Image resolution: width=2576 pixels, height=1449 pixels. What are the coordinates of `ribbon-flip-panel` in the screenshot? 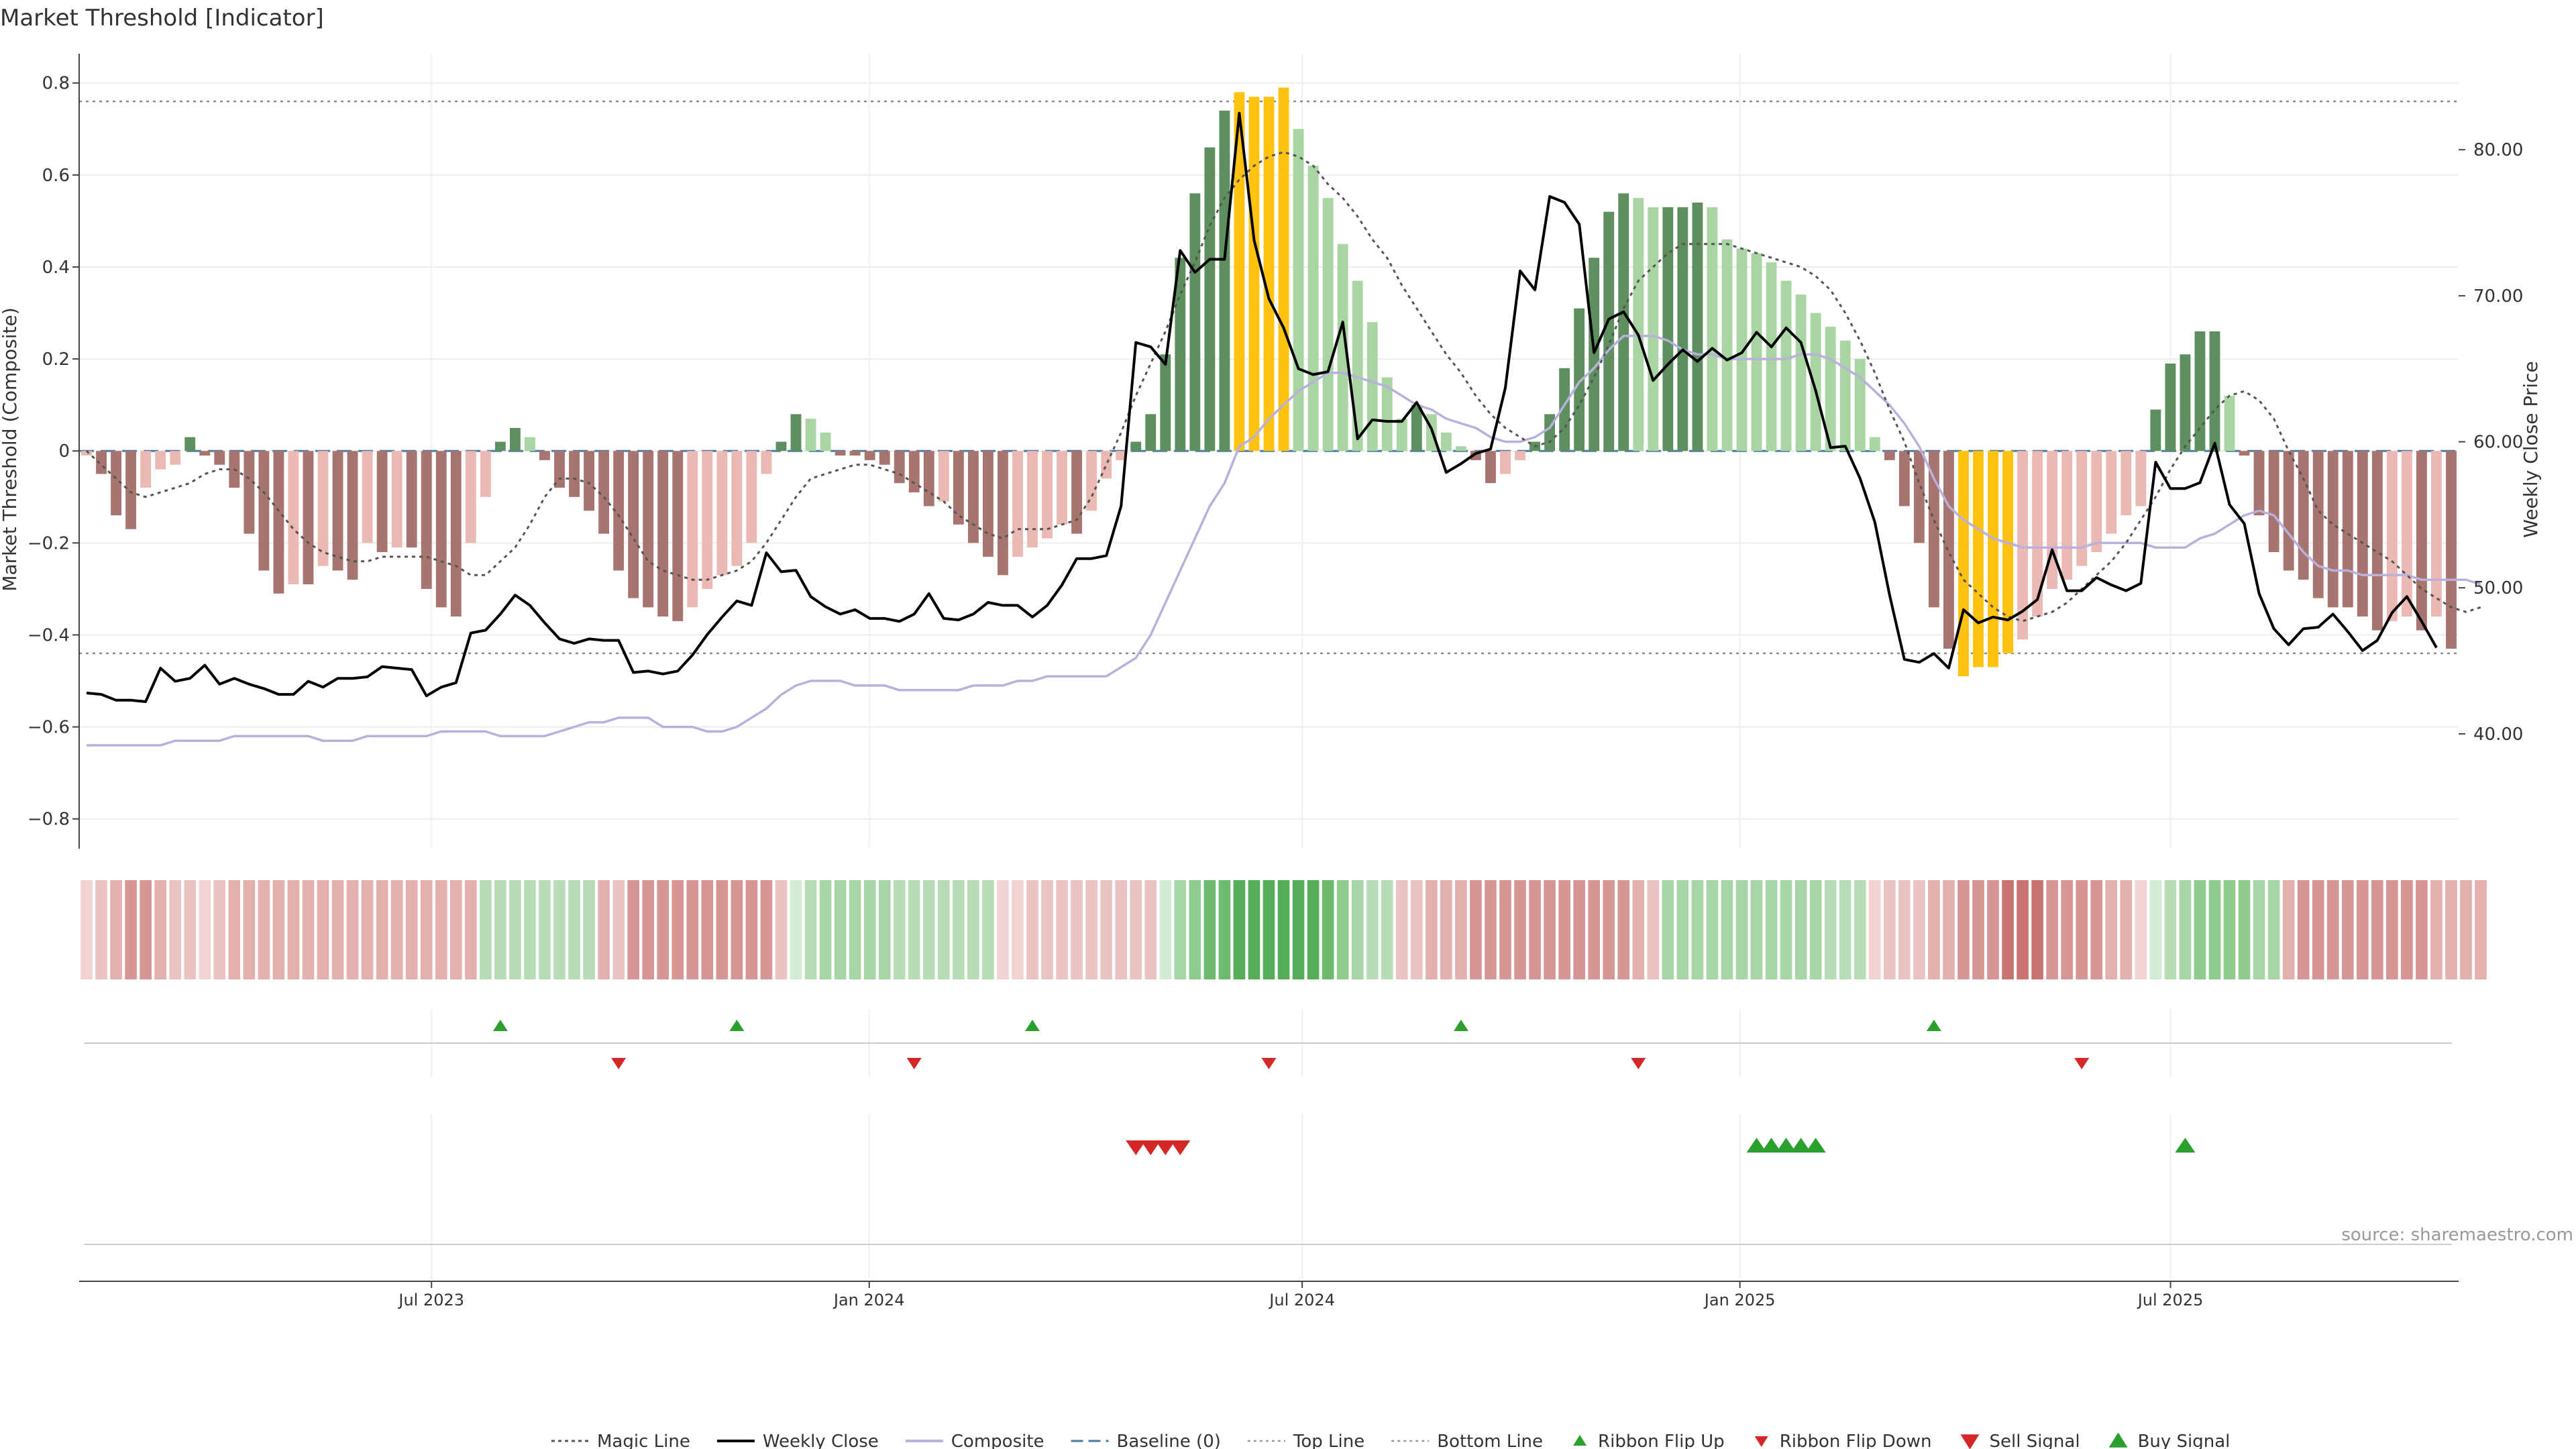 It's located at (1268, 1043).